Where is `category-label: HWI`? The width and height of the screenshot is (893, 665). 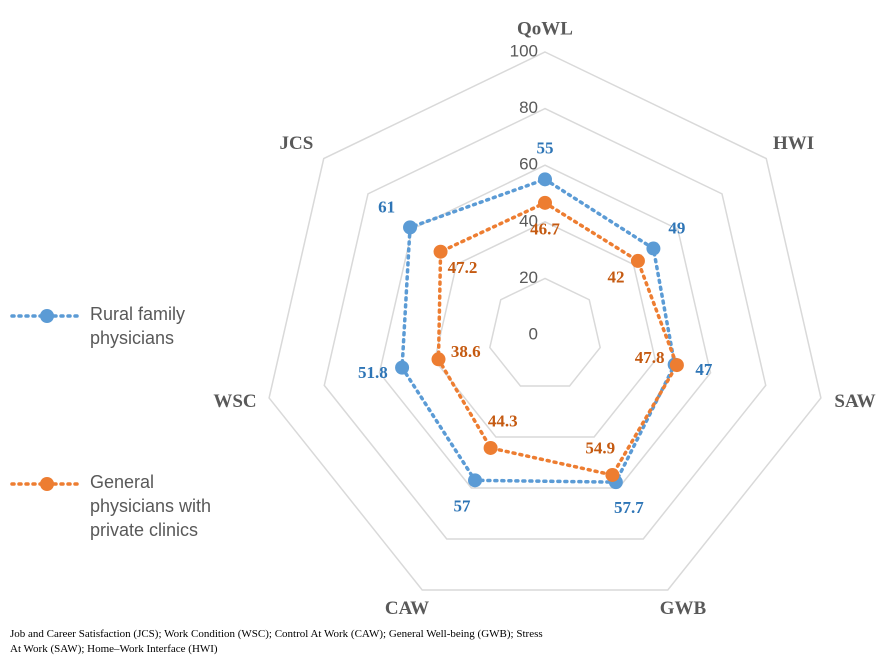
category-label: HWI is located at coordinates (793, 143).